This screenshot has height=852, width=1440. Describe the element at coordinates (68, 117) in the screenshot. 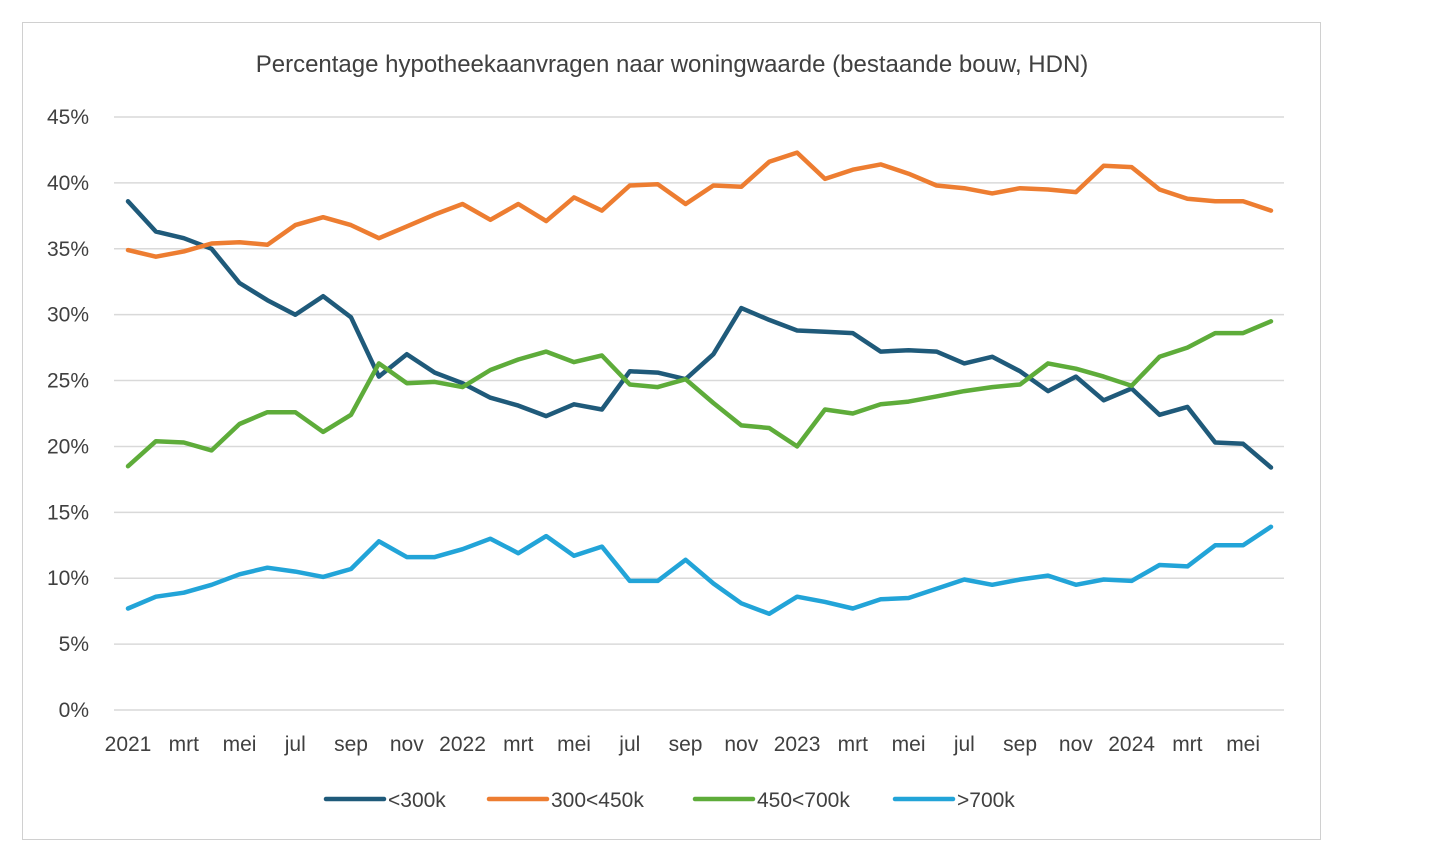

I see `y-tick-label: 45%` at that location.